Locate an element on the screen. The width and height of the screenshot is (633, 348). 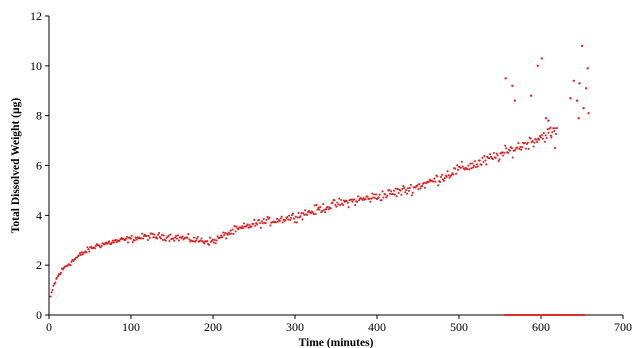
y-tick-label: 10 is located at coordinates (36, 66).